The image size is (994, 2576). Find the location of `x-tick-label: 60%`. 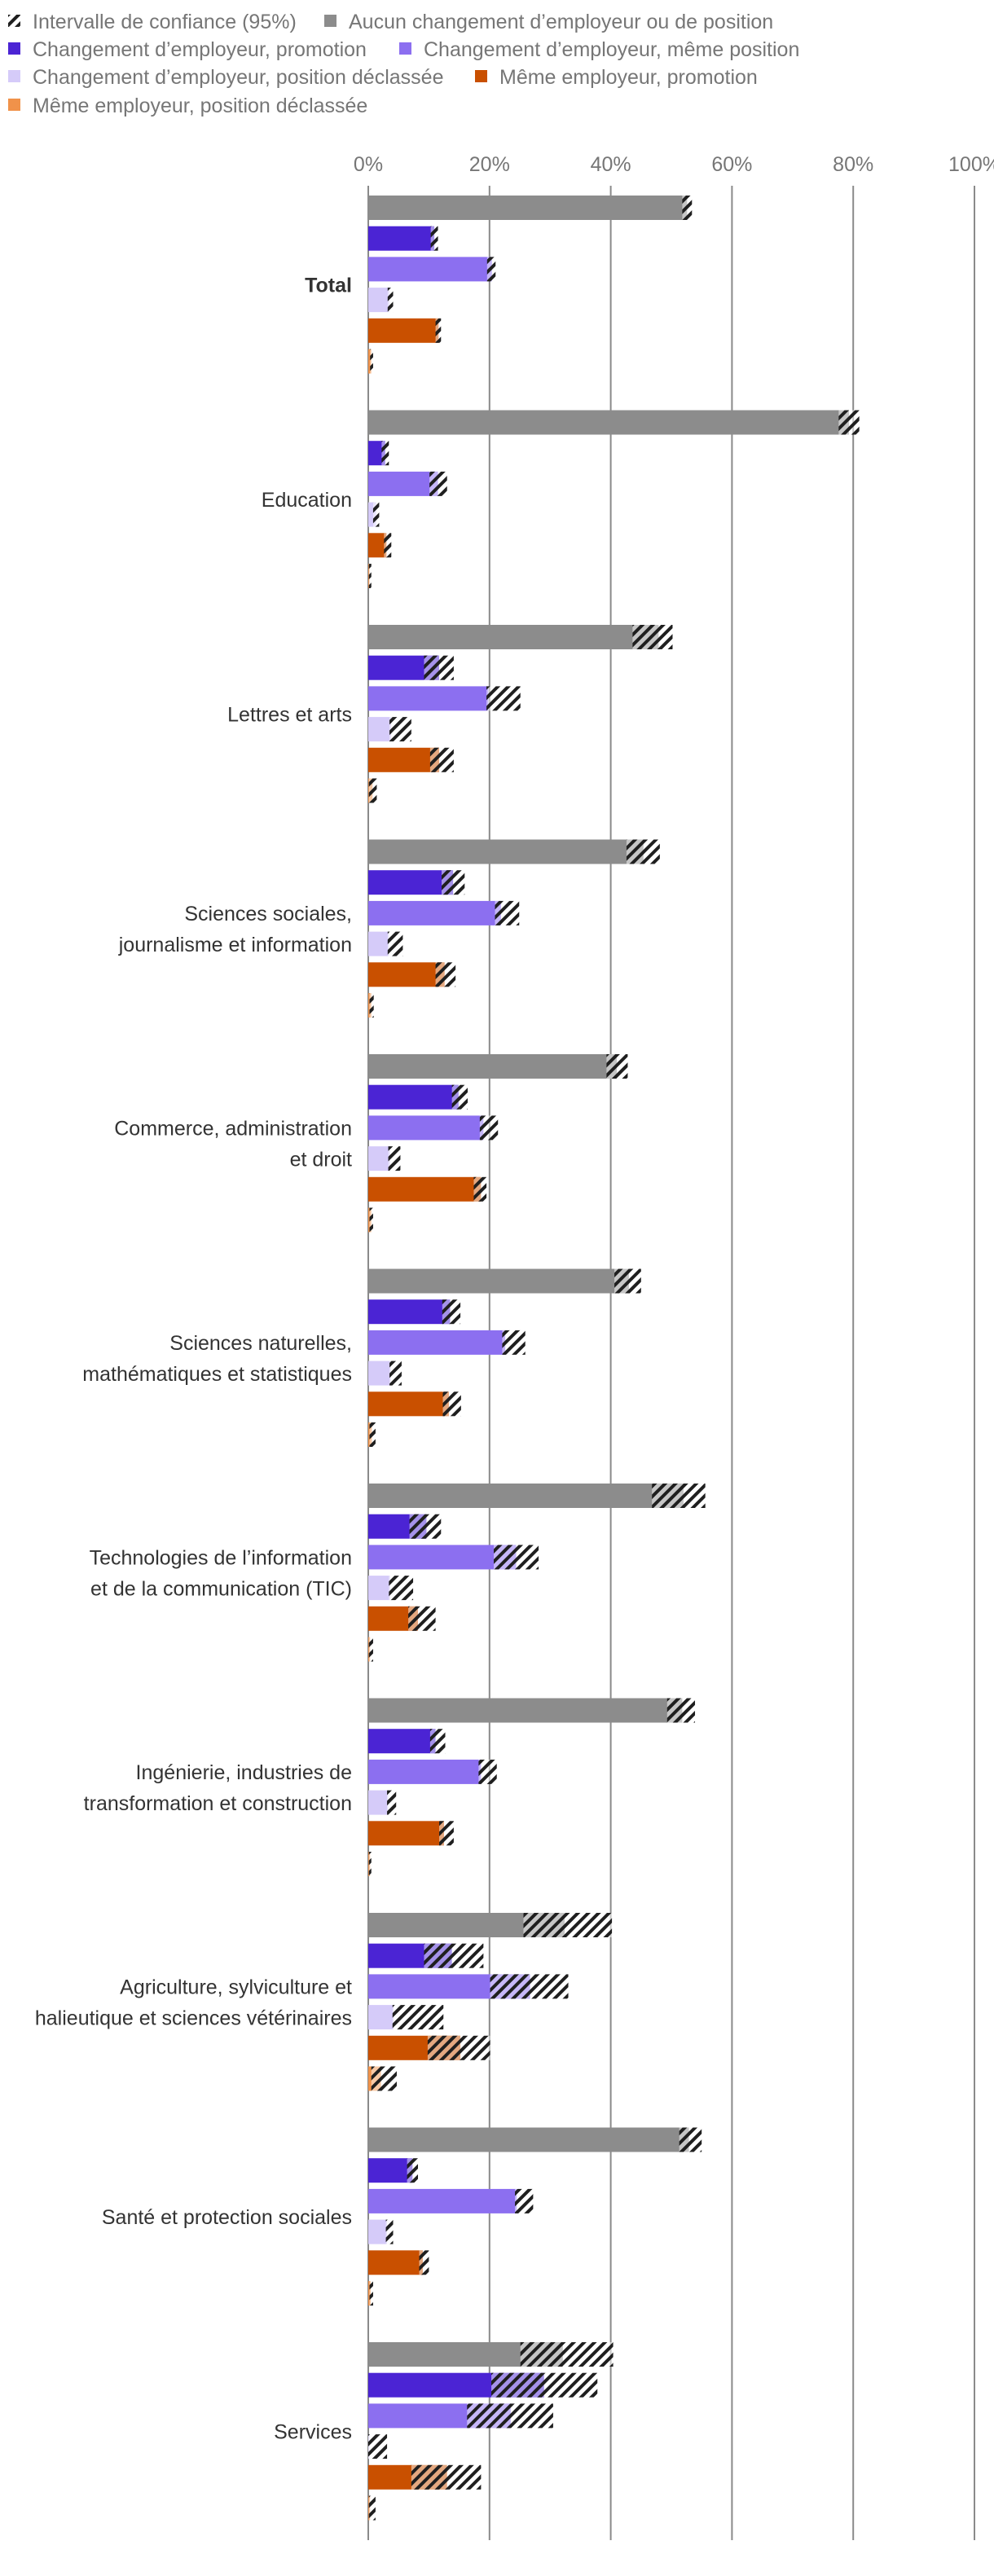

x-tick-label: 60% is located at coordinates (731, 164).